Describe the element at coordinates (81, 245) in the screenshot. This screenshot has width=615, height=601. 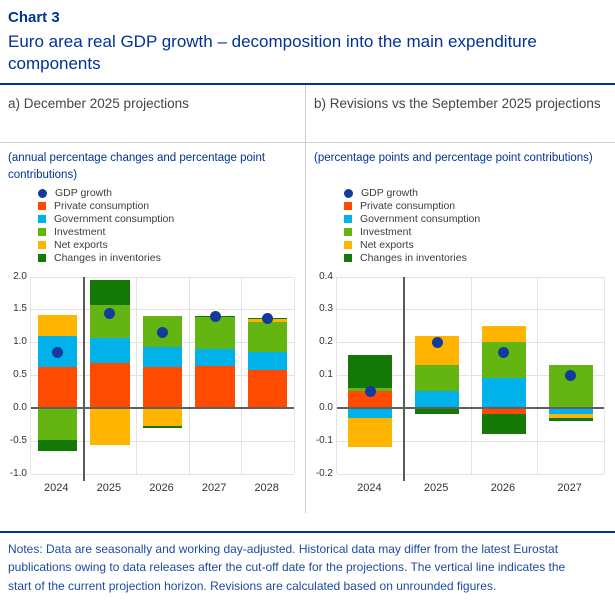
I see `legend-label: Net exports` at that location.